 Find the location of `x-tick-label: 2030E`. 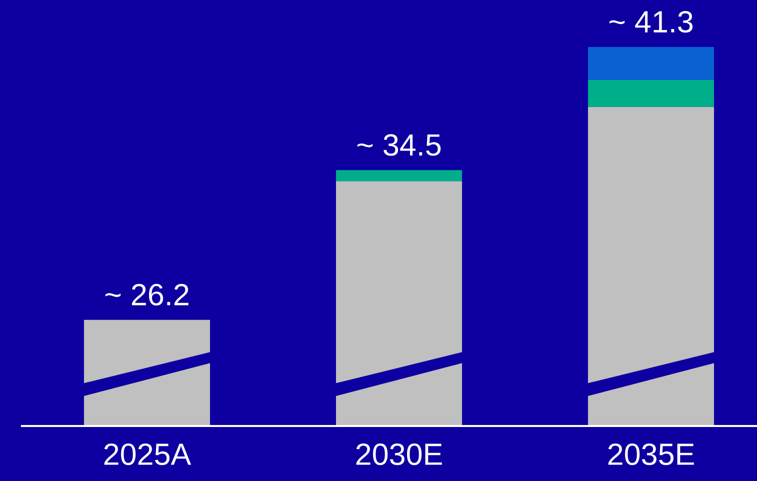

x-tick-label: 2030E is located at coordinates (399, 454).